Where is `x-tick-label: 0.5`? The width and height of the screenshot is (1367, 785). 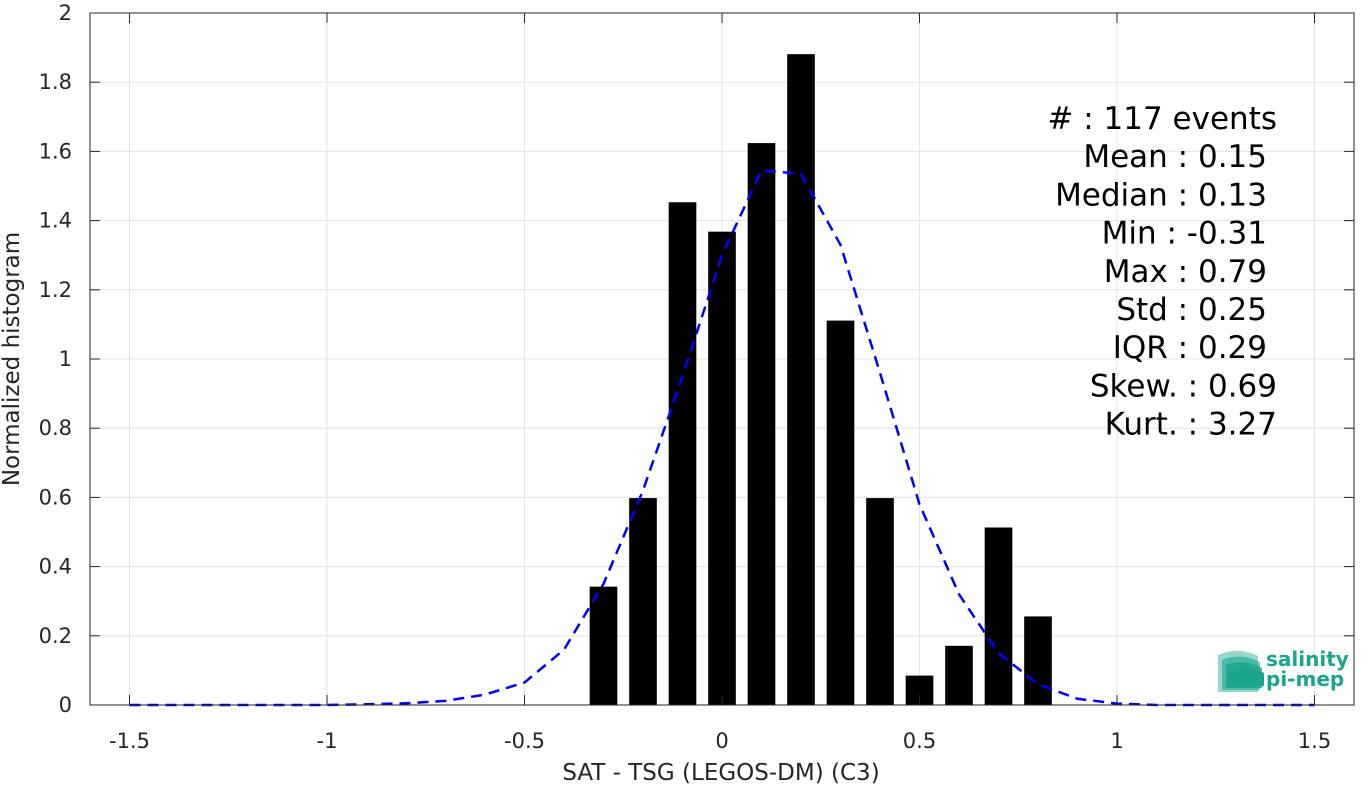 x-tick-label: 0.5 is located at coordinates (919, 741).